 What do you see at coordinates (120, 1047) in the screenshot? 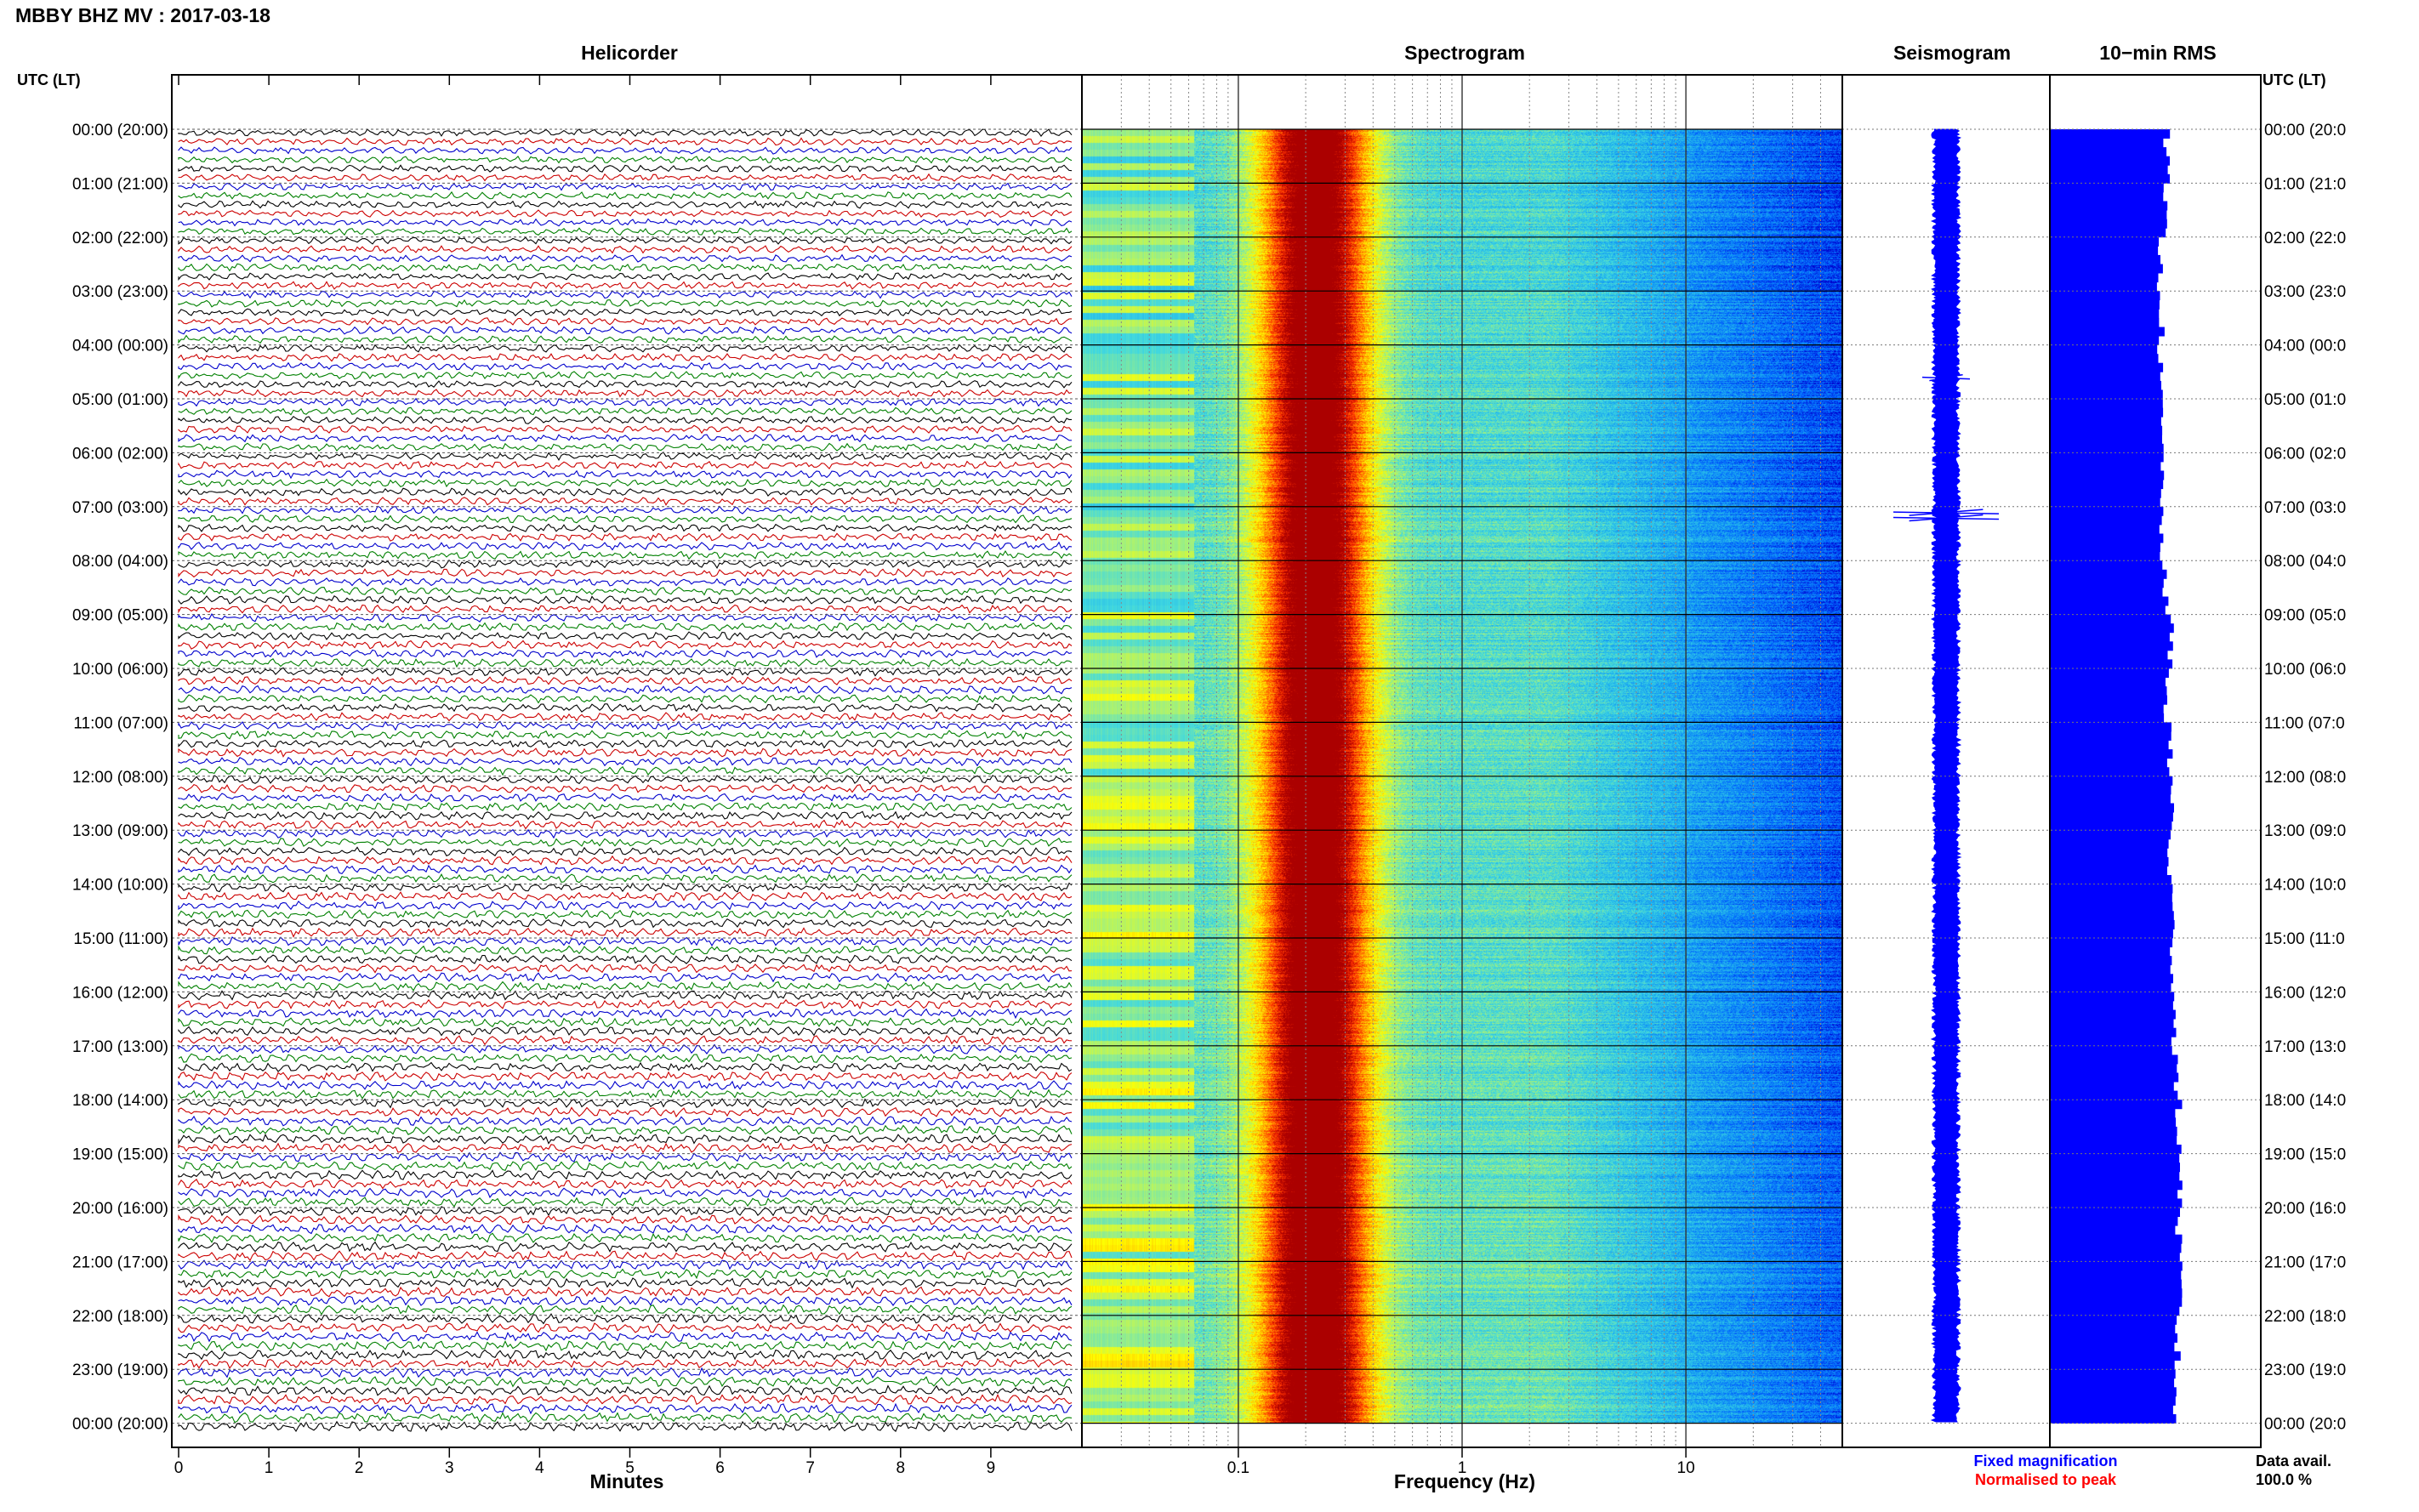
I see `time-label-left: 17:00 (13:00)` at bounding box center [120, 1047].